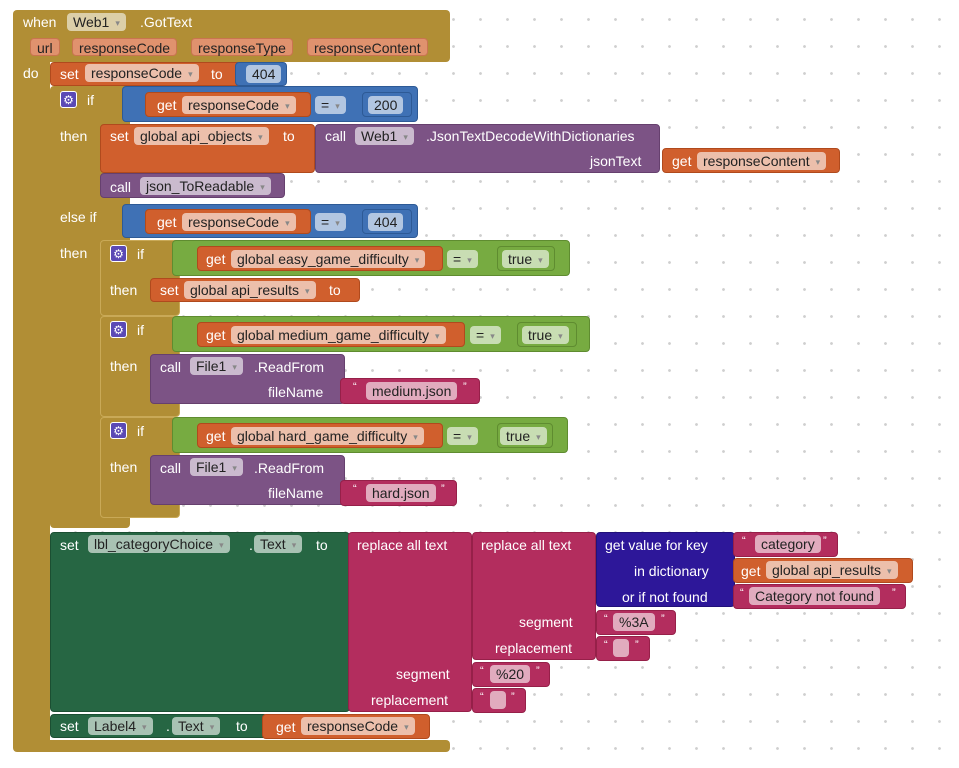  What do you see at coordinates (788, 544) in the screenshot?
I see `text-field: category` at bounding box center [788, 544].